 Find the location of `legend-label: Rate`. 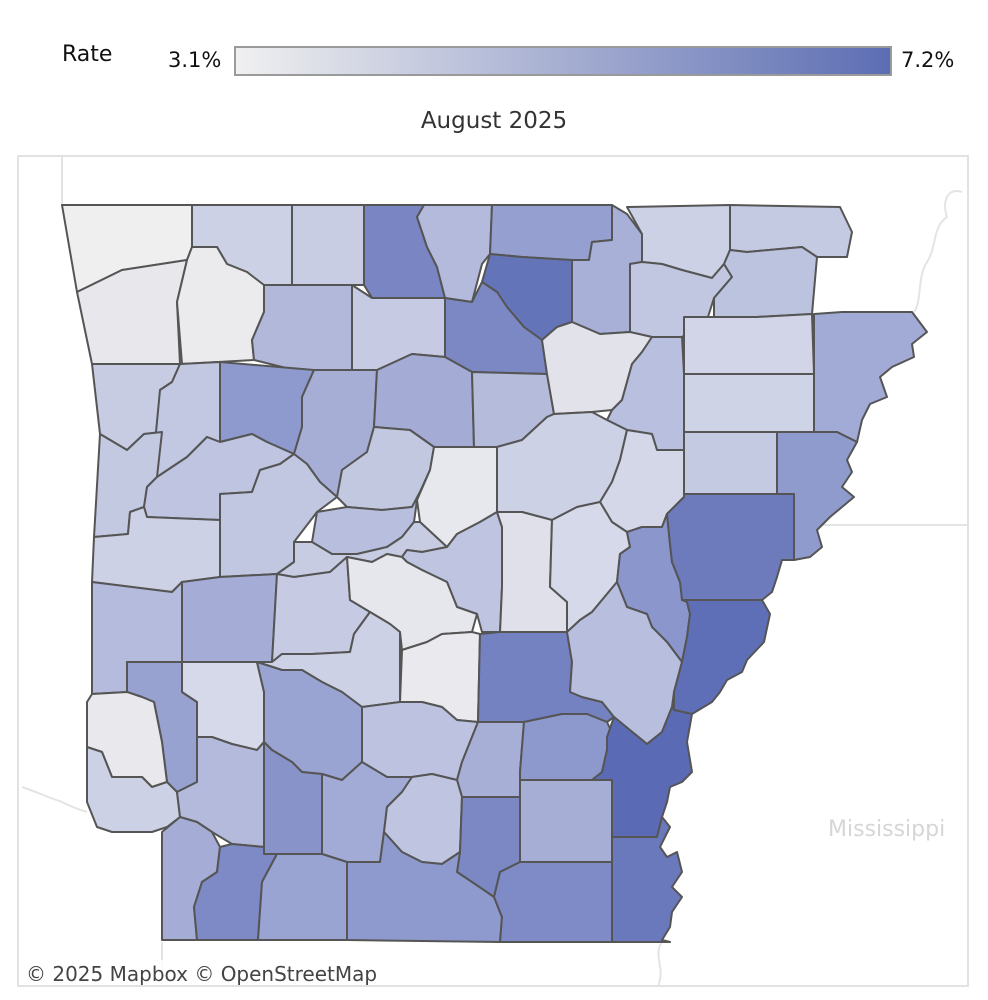

legend-label: Rate is located at coordinates (87, 54).